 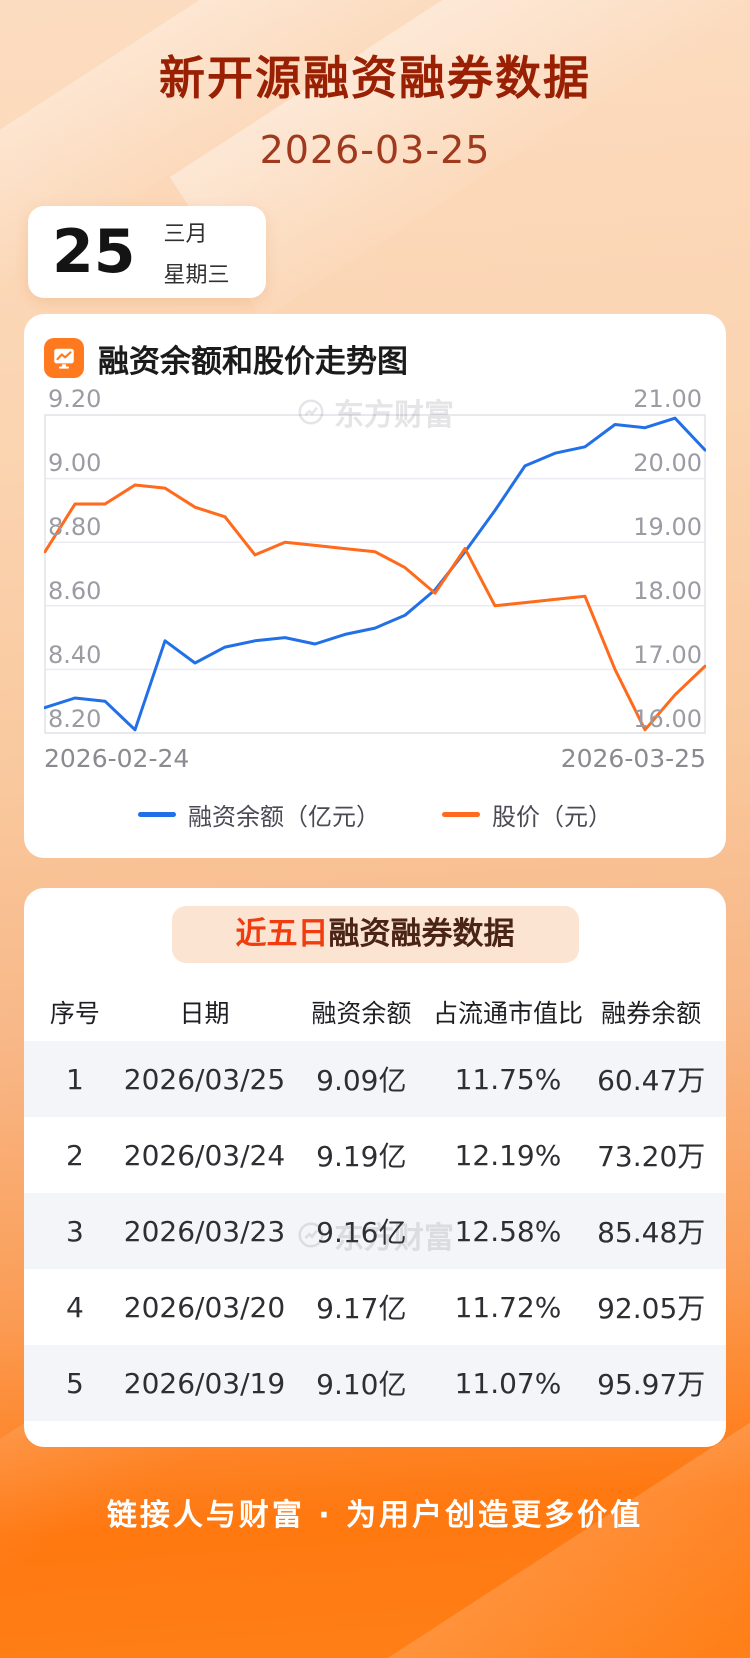 What do you see at coordinates (508, 1155) in the screenshot?
I see `table-cell: 12.19%` at bounding box center [508, 1155].